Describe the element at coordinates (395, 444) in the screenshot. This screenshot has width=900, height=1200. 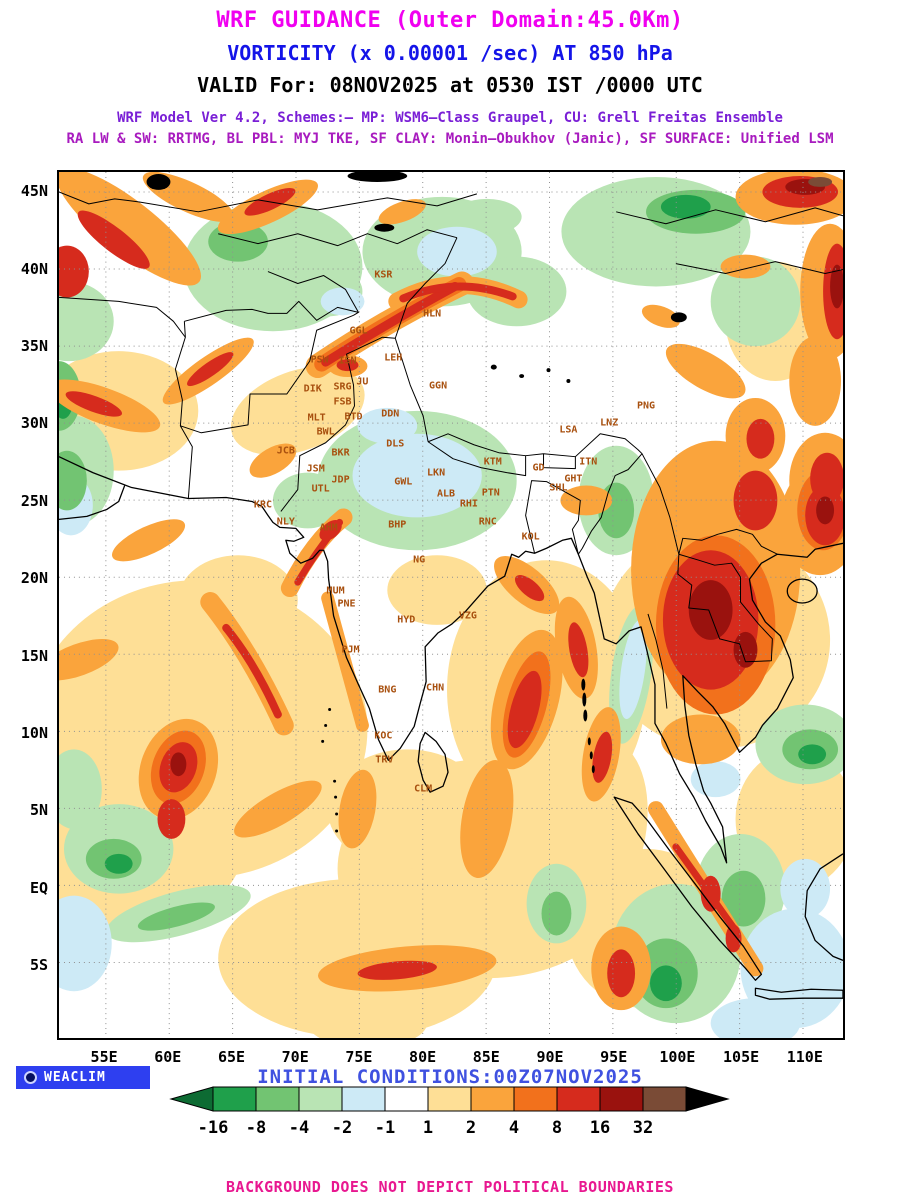
I see `city-label-dls: DLS` at that location.